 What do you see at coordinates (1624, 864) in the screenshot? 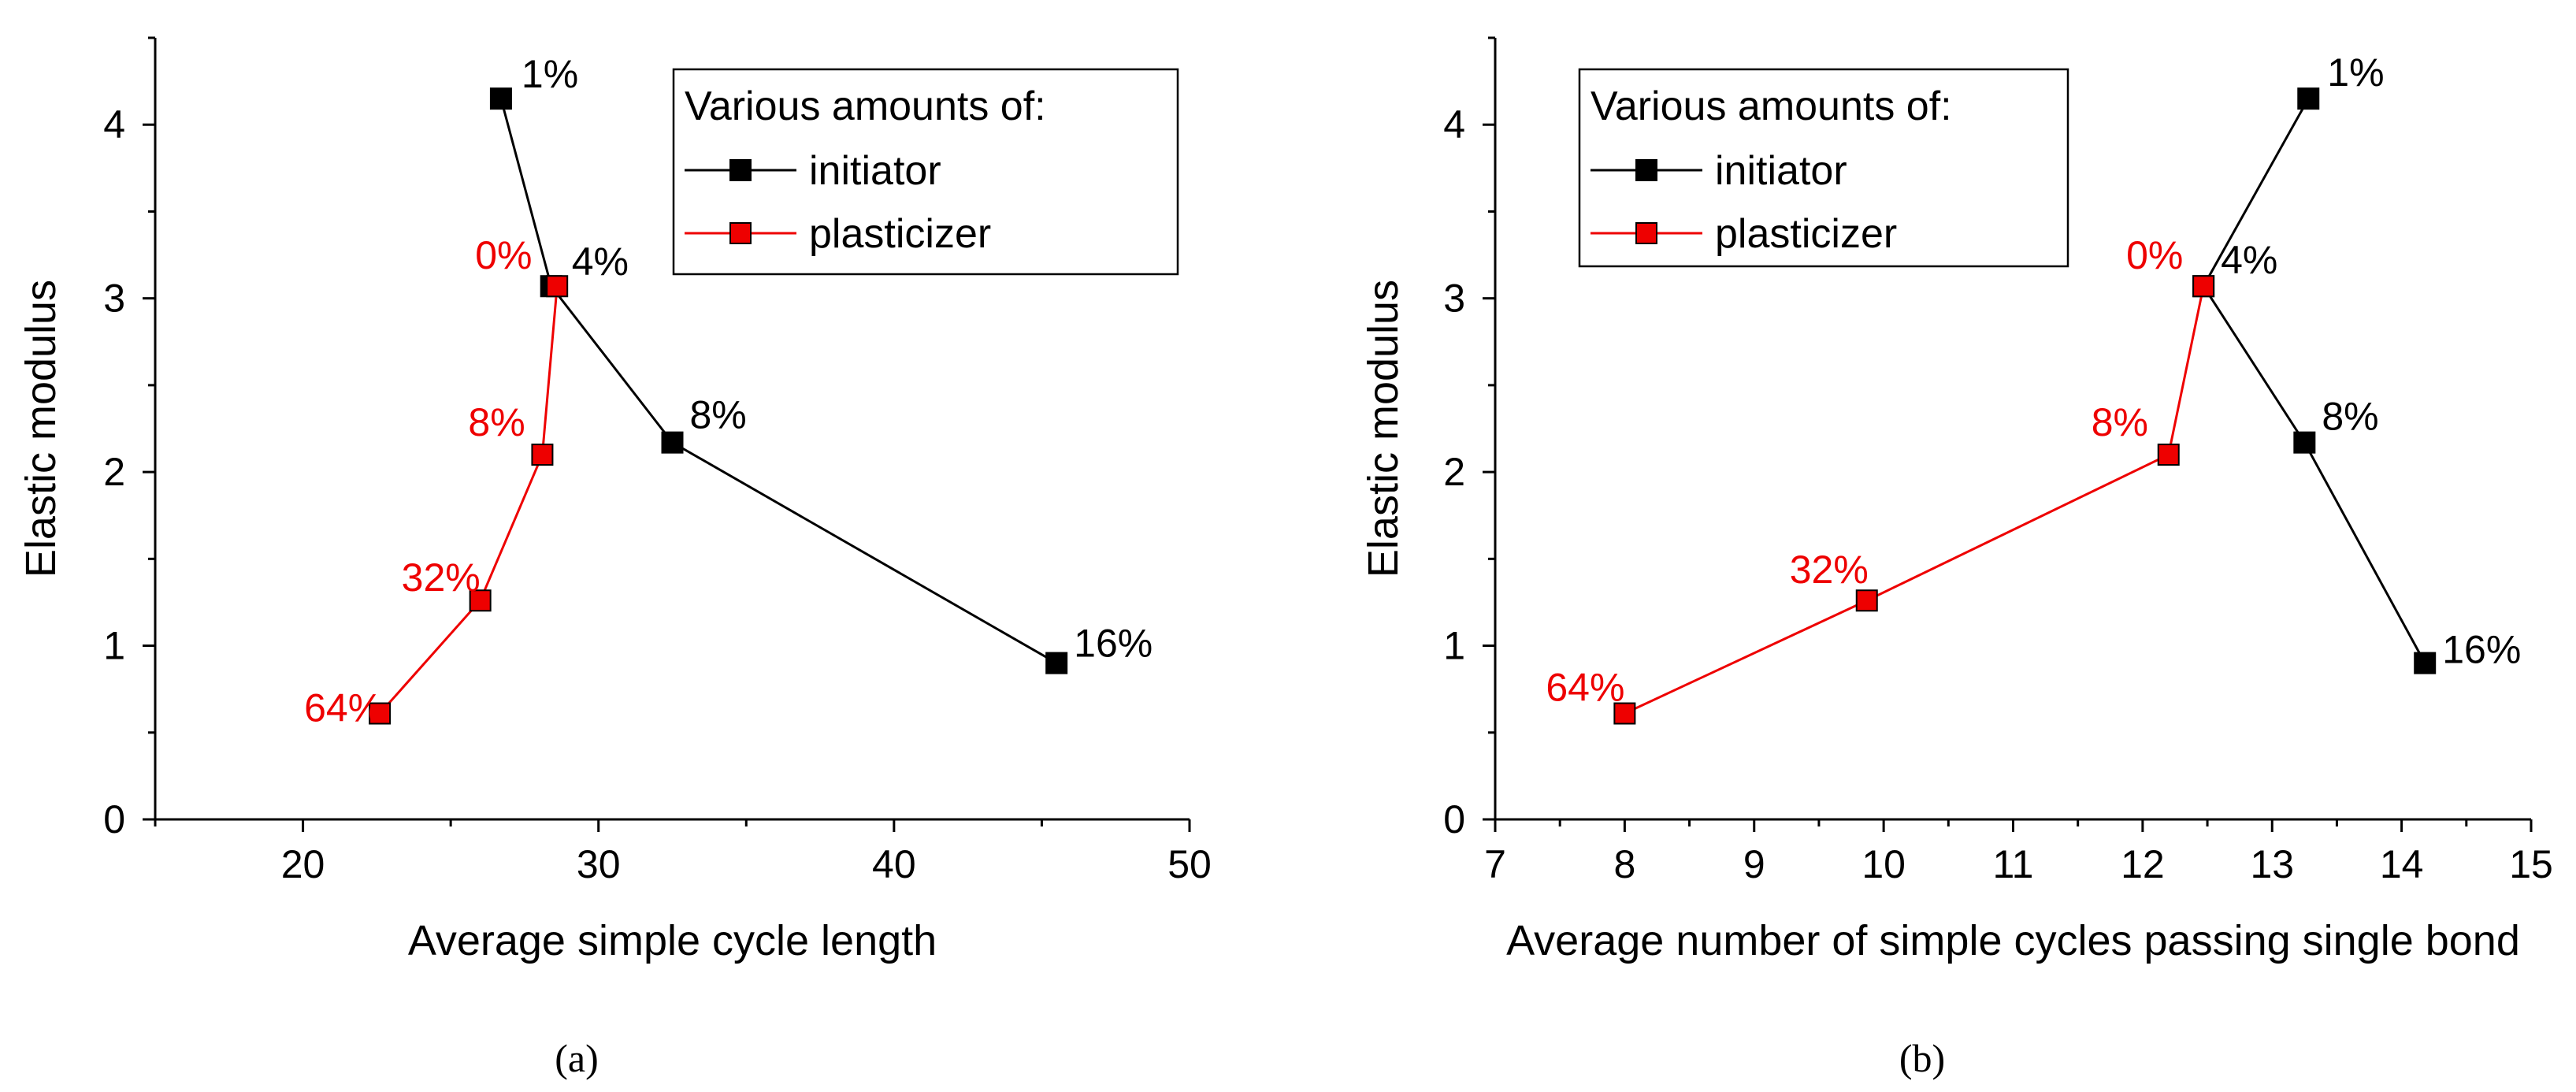
I see `x-tick-label: 8` at bounding box center [1624, 864].